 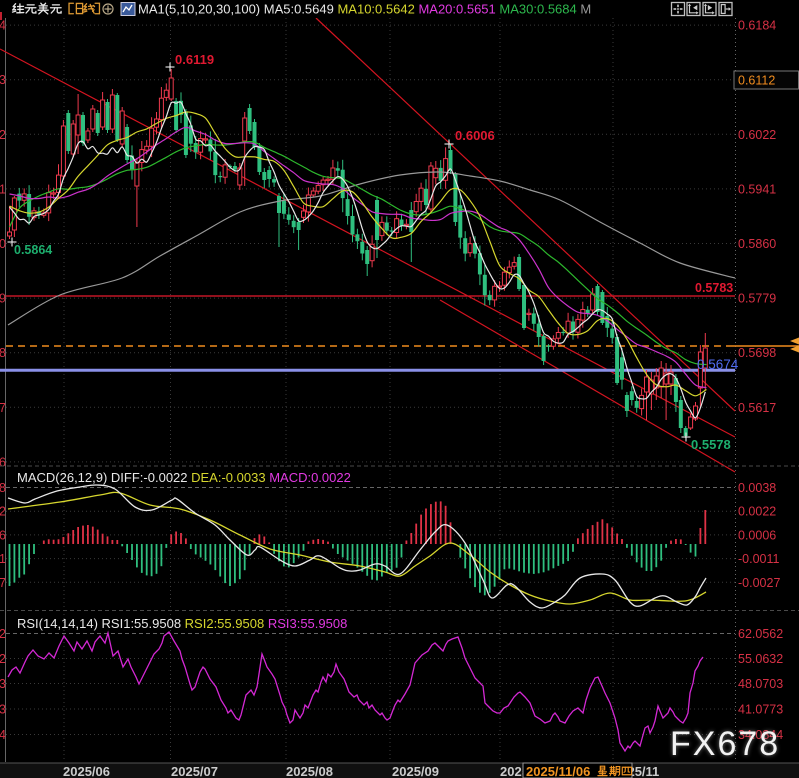 What do you see at coordinates (757, 26) in the screenshot?
I see `svg-text: 0.6184` at bounding box center [757, 26].